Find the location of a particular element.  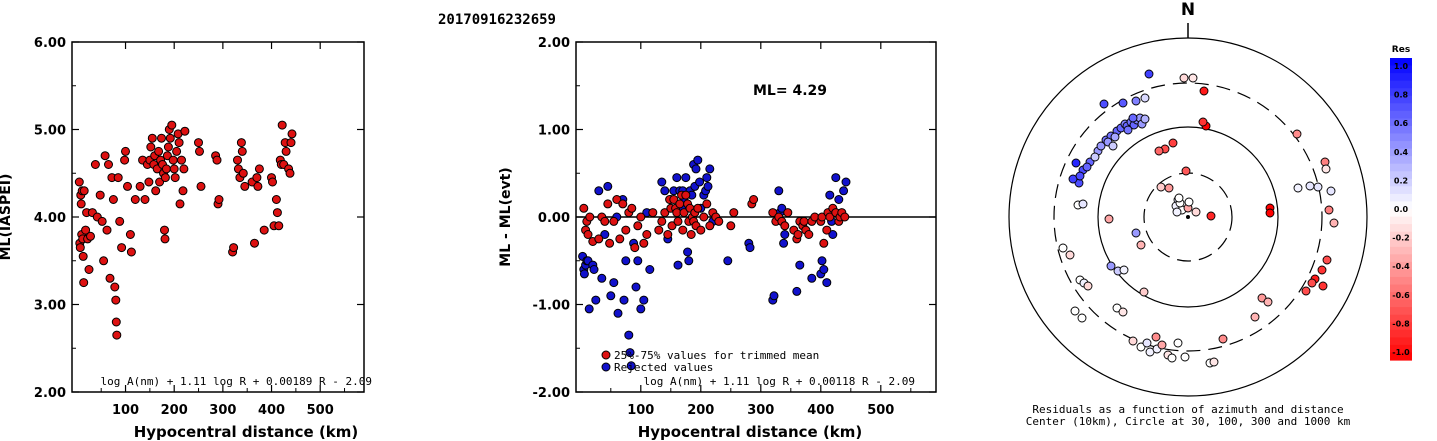

left-y-tick-label: 2.00 is located at coordinates (50, 393).